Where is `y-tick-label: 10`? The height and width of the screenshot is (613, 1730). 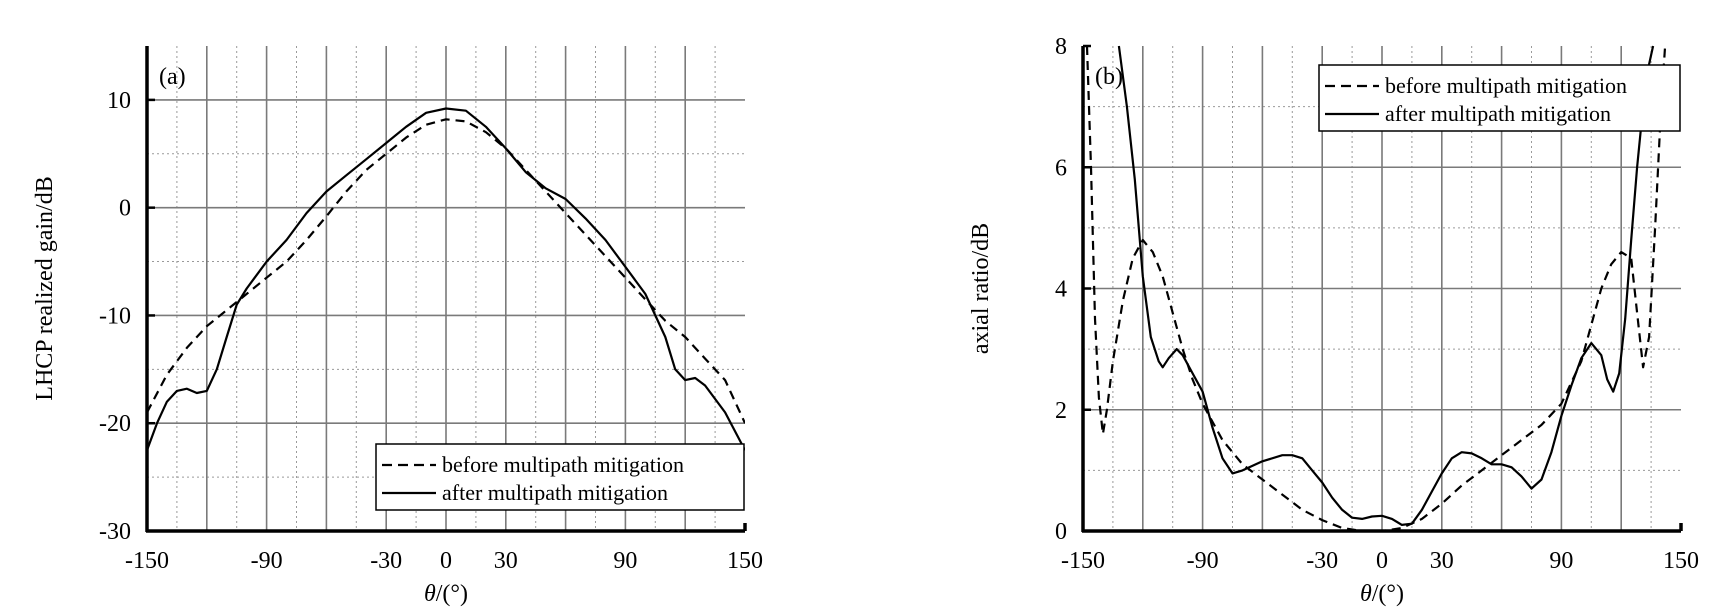
y-tick-label: 10 is located at coordinates (119, 101).